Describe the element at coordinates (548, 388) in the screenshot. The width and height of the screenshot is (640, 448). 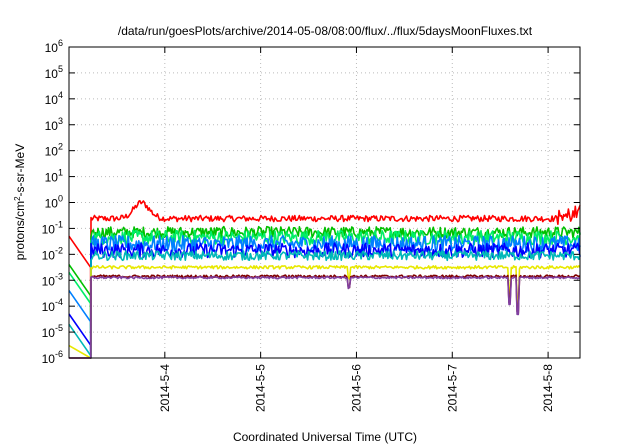
I see `x-tick-label: 2014-5-8` at that location.